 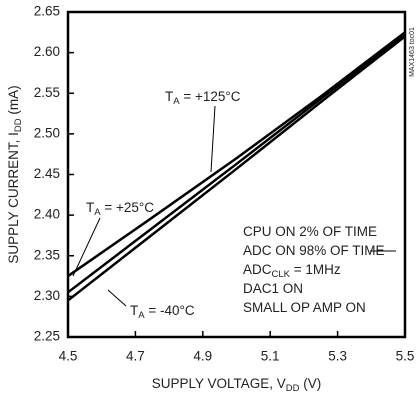 What do you see at coordinates (13, 101) in the screenshot?
I see `y-axis-label-rest: (mA)` at bounding box center [13, 101].